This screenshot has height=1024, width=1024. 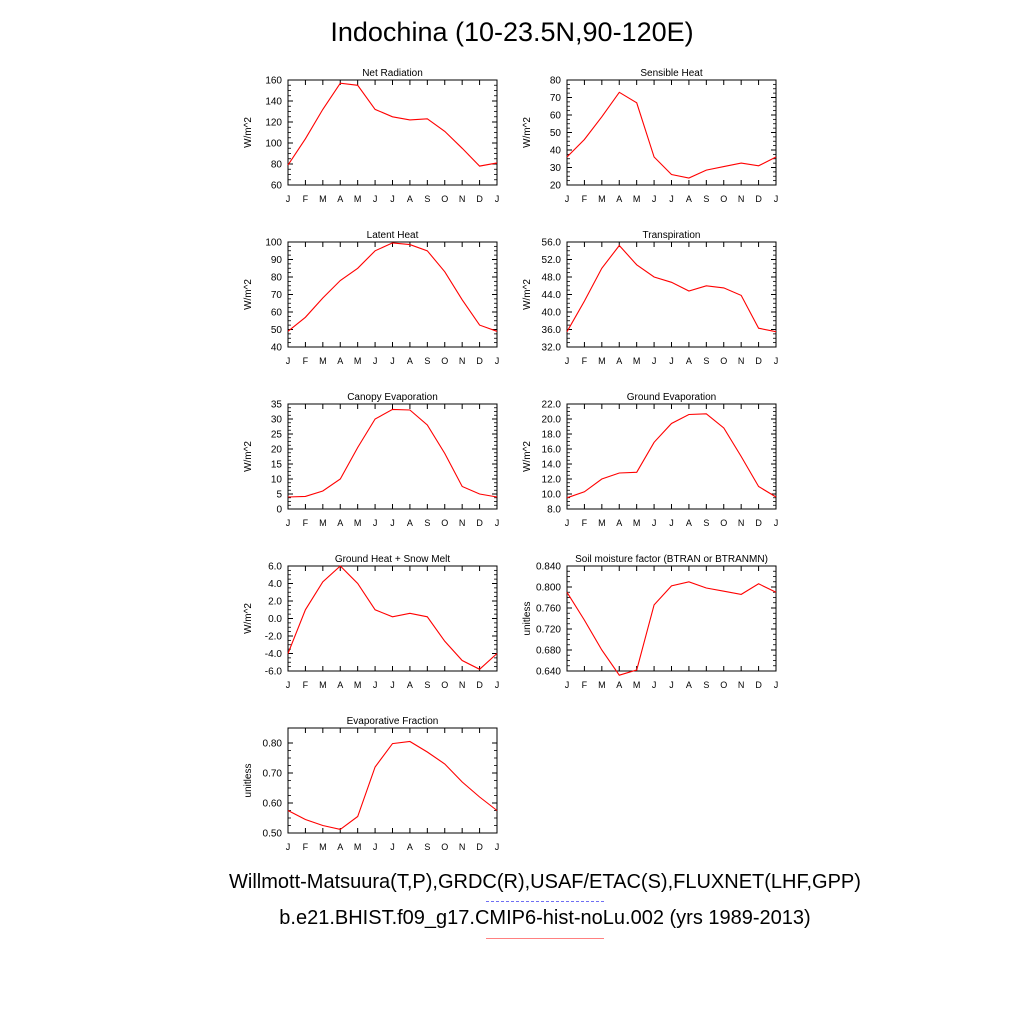 I want to click on y-tick-label: 0, so click(x=279, y=510).